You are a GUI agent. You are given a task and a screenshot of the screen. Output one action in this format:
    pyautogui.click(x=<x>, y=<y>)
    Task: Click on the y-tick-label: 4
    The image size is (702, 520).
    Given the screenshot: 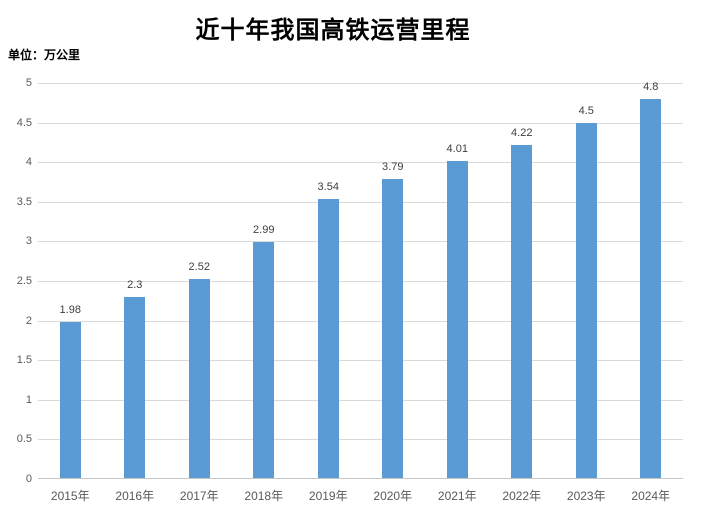 What is the action you would take?
    pyautogui.click(x=28, y=162)
    